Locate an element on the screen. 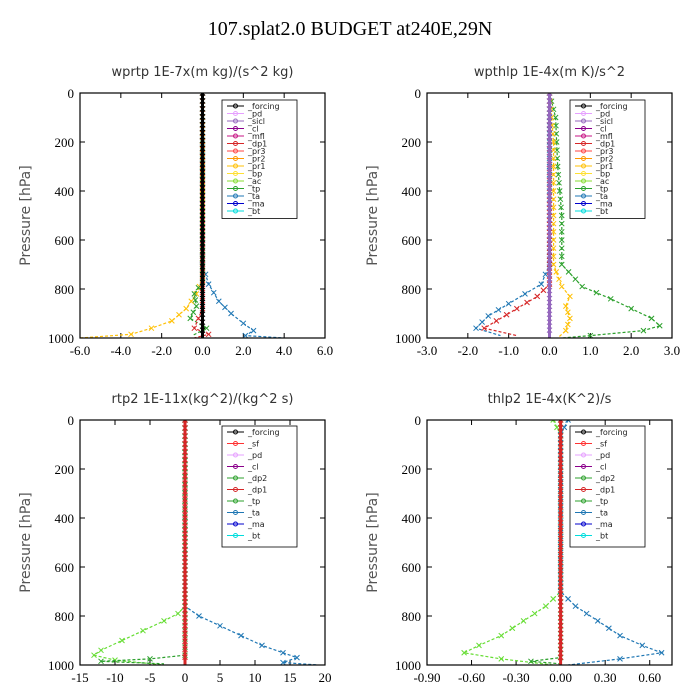  y-tick-label: 800 is located at coordinates (65, 616).